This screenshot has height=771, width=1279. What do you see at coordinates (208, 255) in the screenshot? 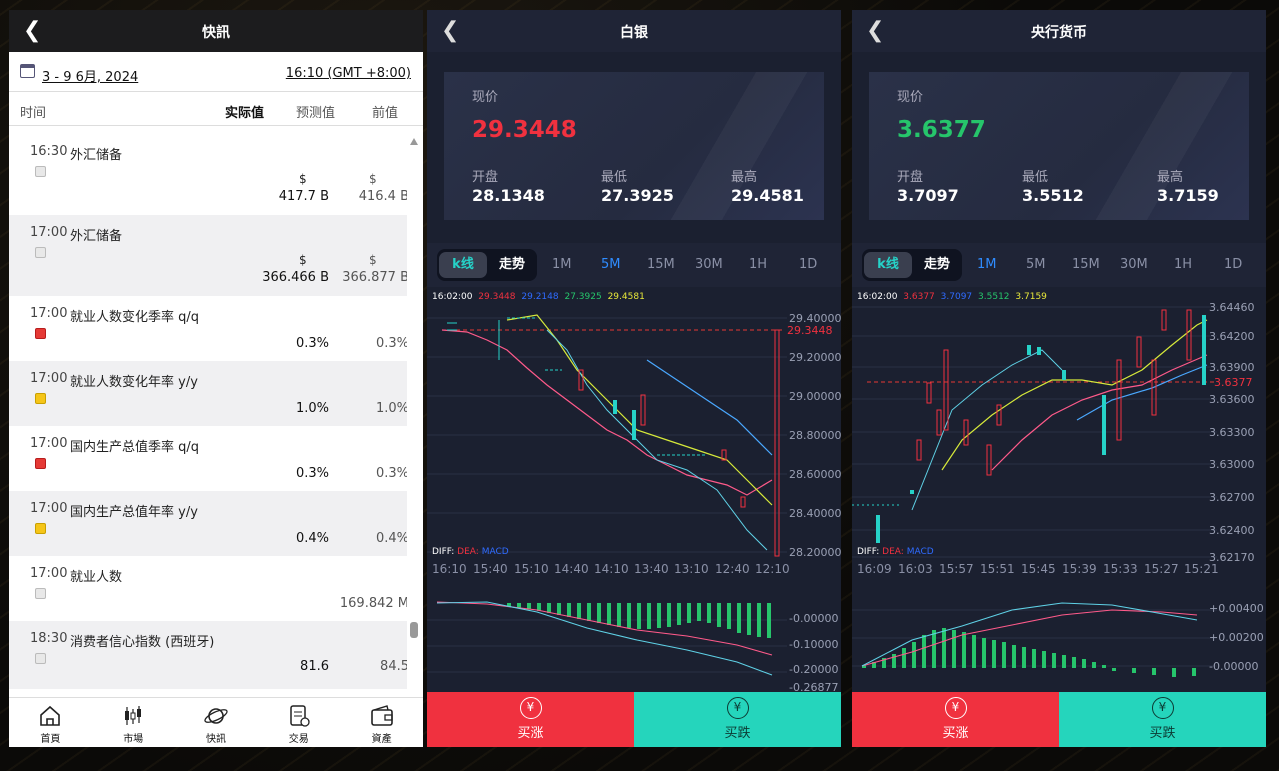
I see `list-item: 17:00 外汇储备 $ 366.466 B $ 366.877 B` at bounding box center [208, 255].